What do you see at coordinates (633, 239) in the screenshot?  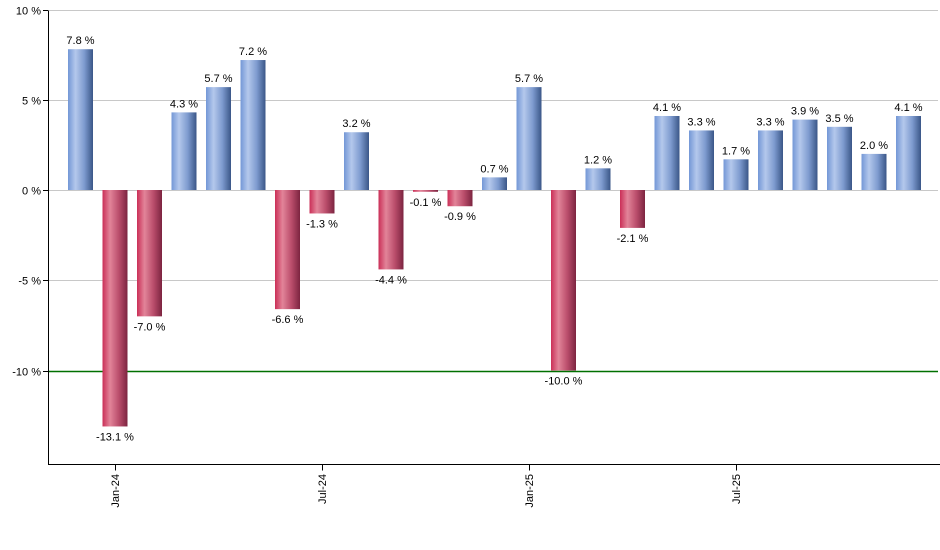 I see `bar-value-label-16: -2.1 %` at bounding box center [633, 239].